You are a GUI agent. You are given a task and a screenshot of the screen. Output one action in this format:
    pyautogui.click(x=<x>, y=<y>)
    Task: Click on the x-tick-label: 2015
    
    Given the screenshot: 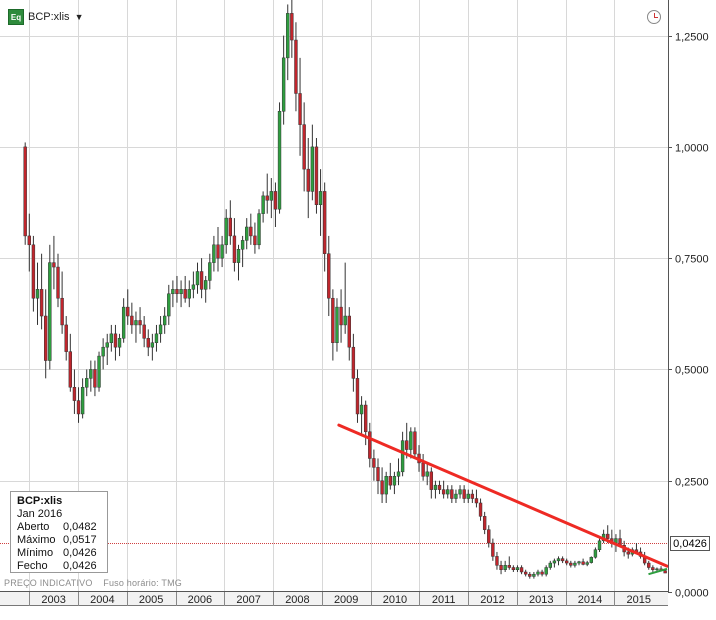 What is the action you would take?
    pyautogui.click(x=639, y=600)
    